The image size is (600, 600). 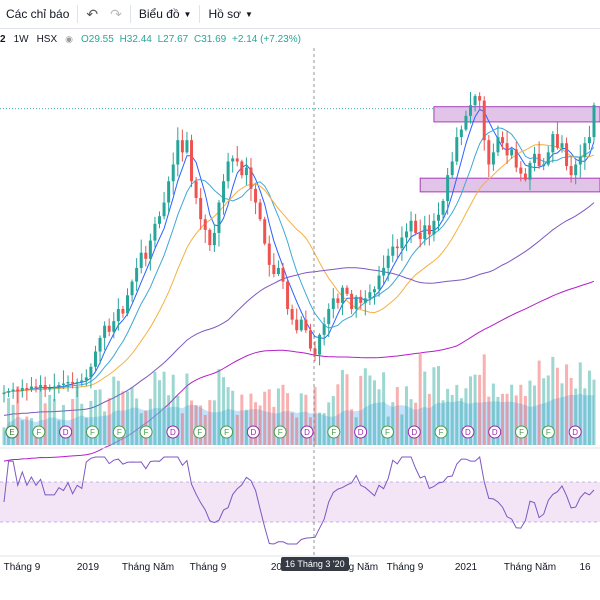 I want to click on eye-icon: ◉, so click(x=69, y=38).